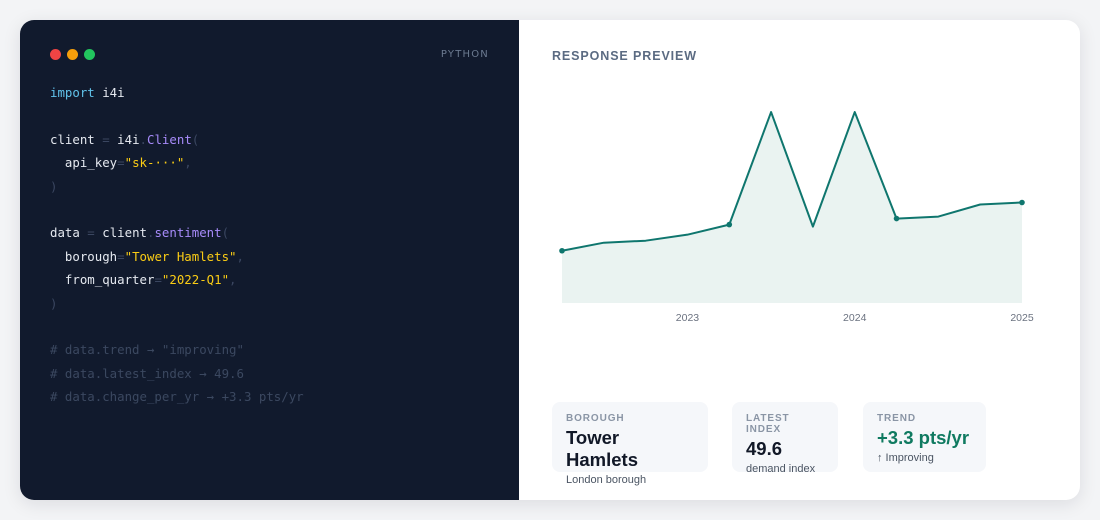 This screenshot has width=1100, height=520. What do you see at coordinates (180, 256) in the screenshot?
I see `code-token: "Tower Hamlets"` at bounding box center [180, 256].